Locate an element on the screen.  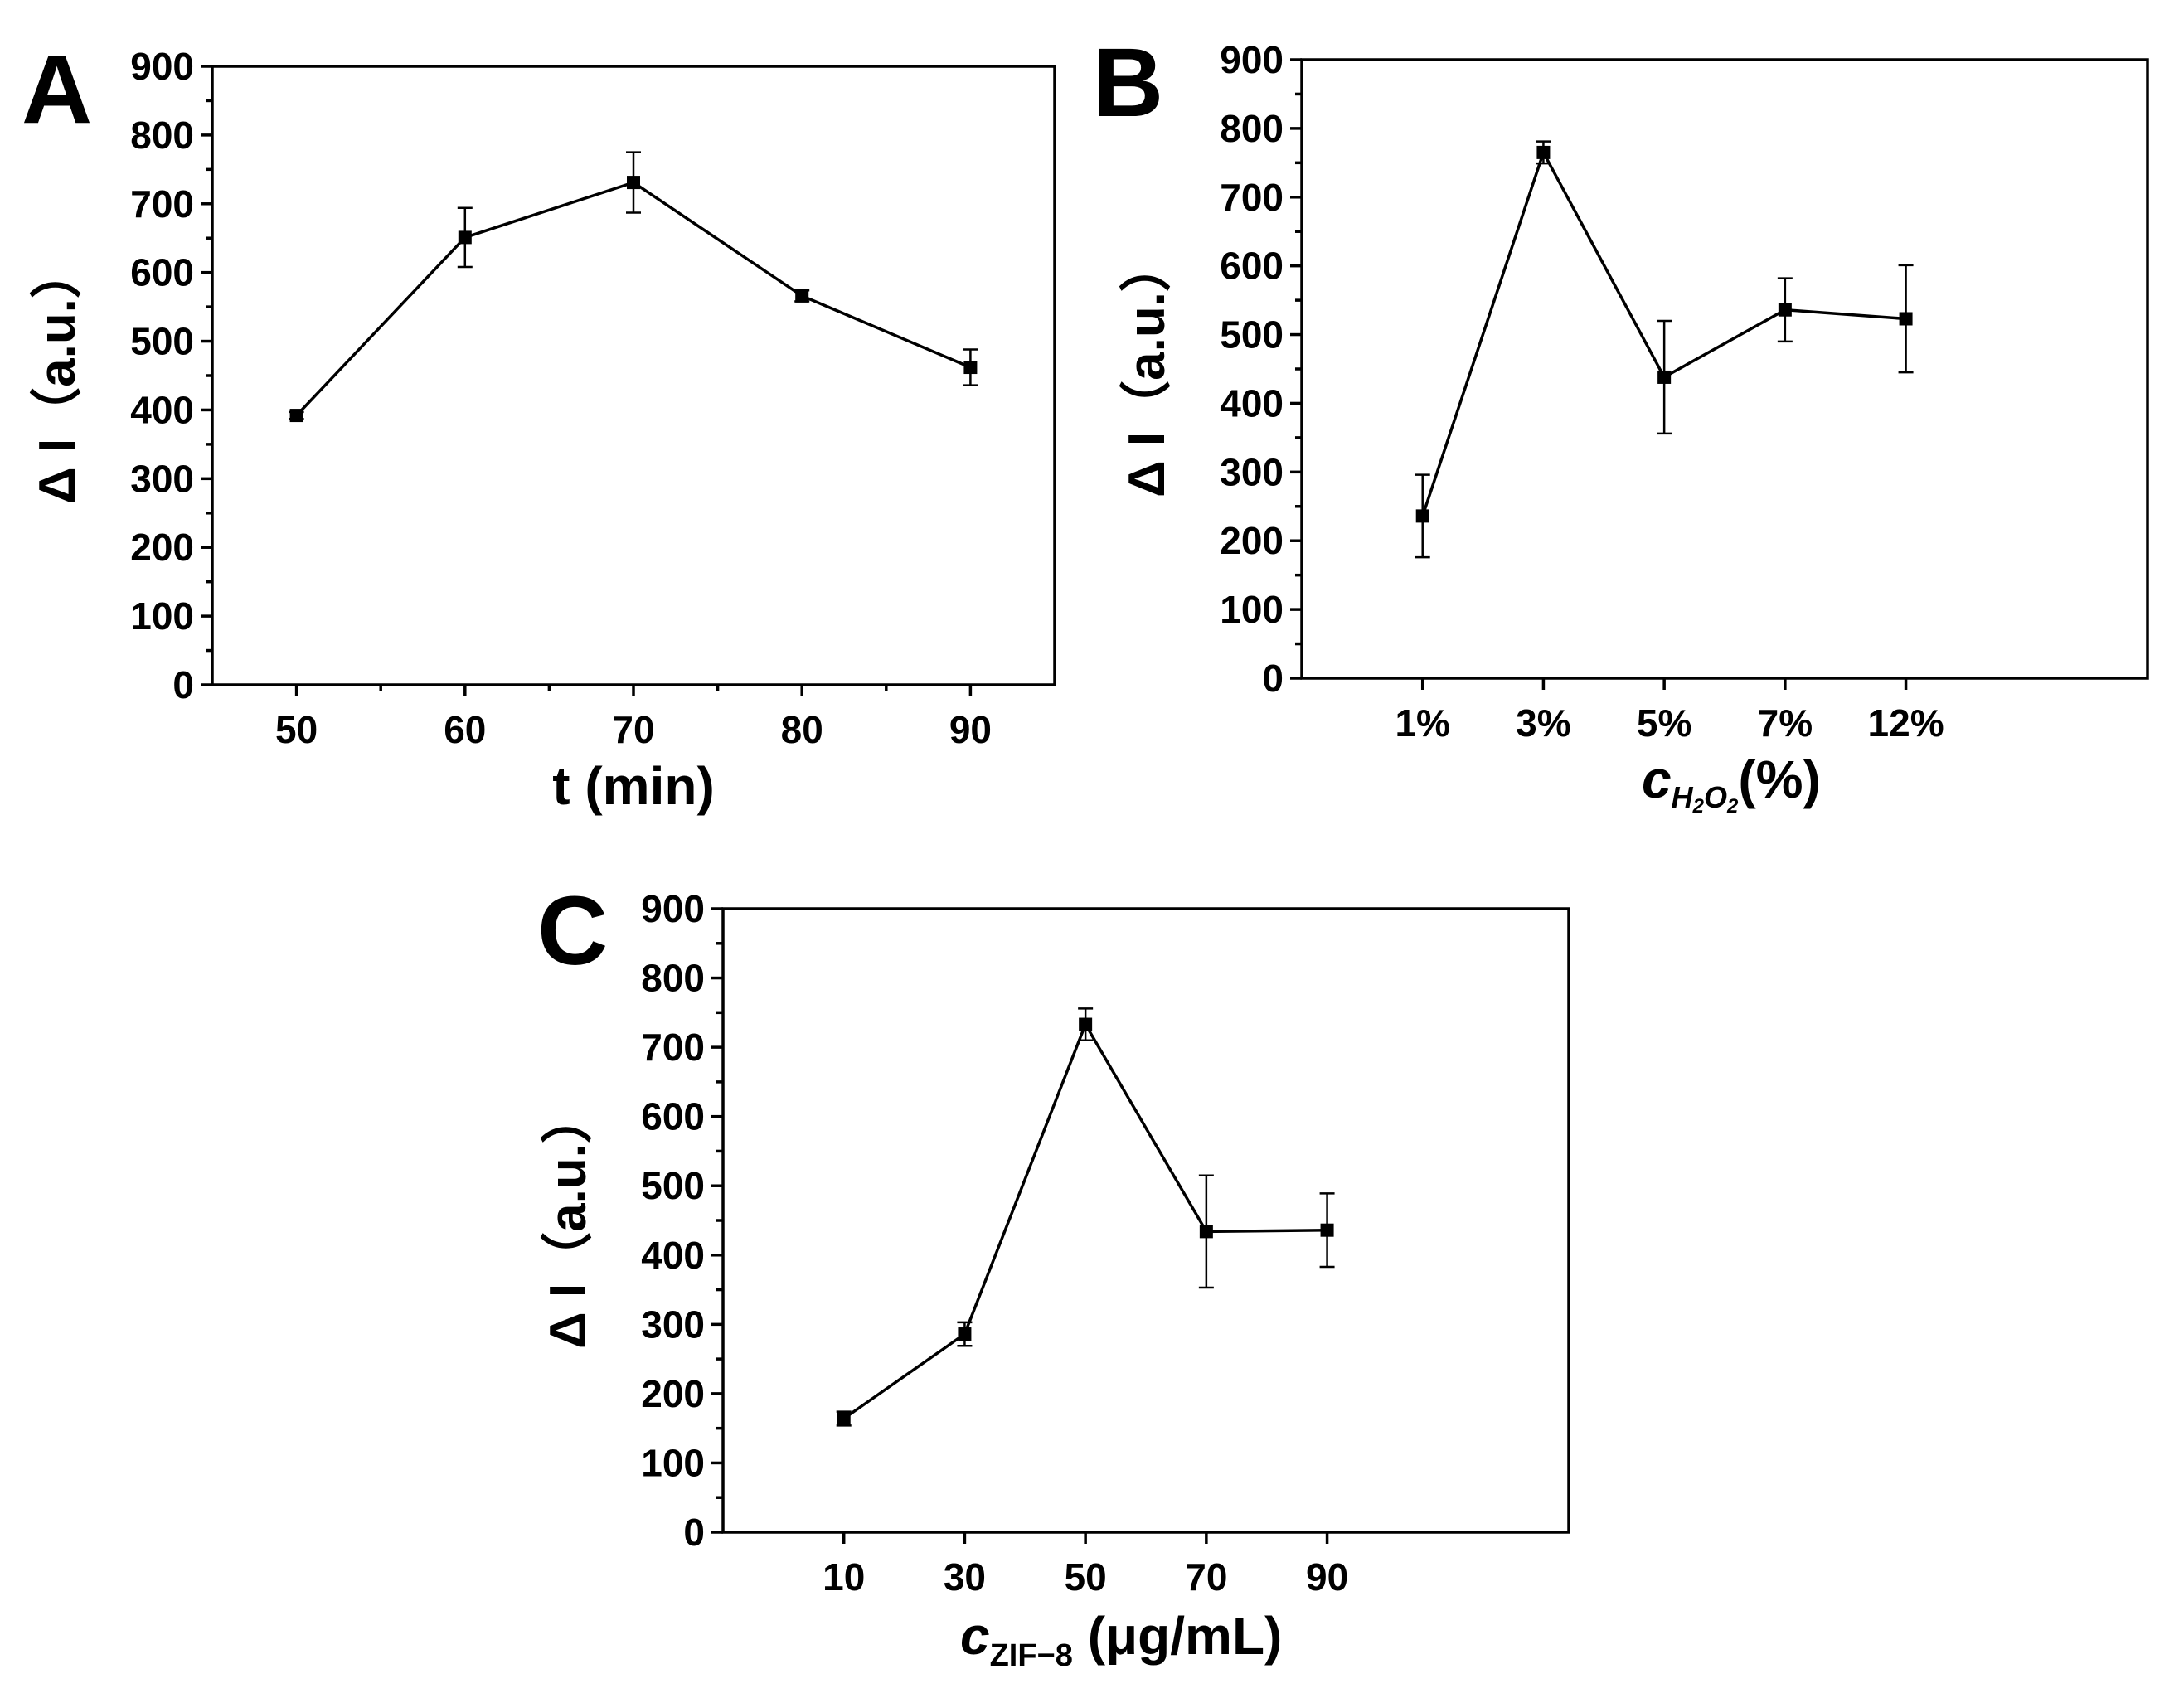
axis-ticks-b is located at coordinates (1599, 374).